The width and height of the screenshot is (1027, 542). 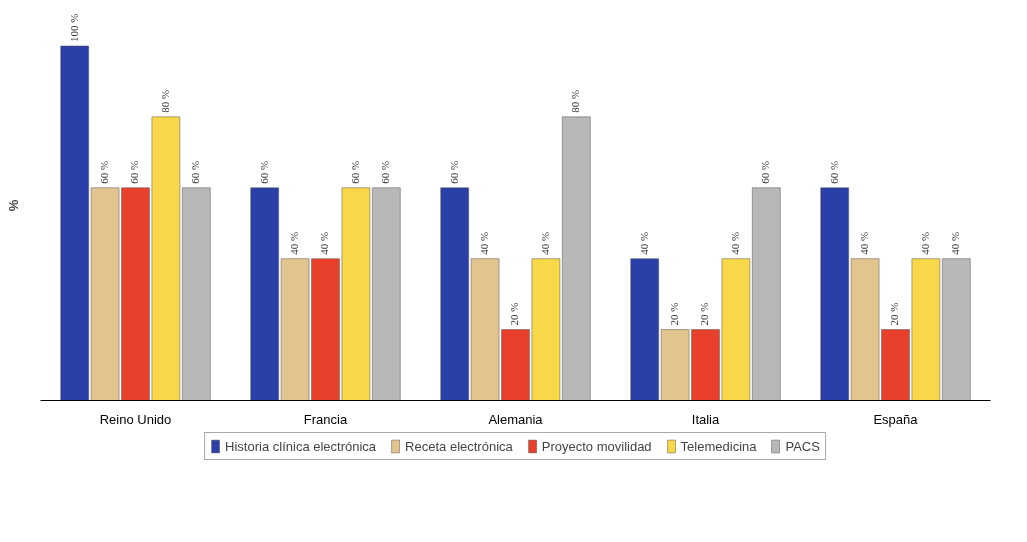 I want to click on x-tick-label: Reino Unido, so click(x=135, y=419).